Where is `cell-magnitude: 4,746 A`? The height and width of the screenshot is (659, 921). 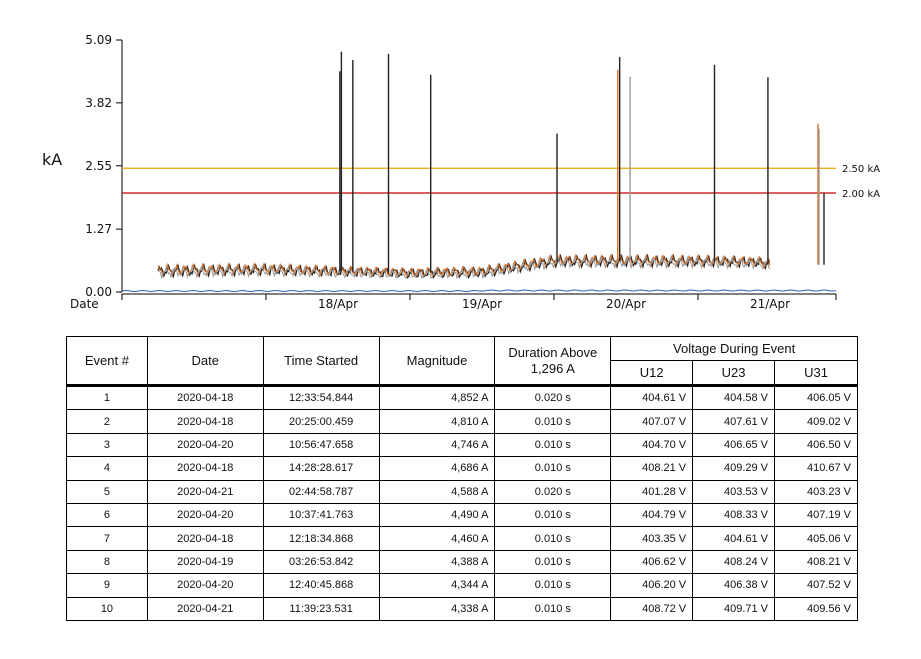
cell-magnitude: 4,746 A is located at coordinates (437, 445).